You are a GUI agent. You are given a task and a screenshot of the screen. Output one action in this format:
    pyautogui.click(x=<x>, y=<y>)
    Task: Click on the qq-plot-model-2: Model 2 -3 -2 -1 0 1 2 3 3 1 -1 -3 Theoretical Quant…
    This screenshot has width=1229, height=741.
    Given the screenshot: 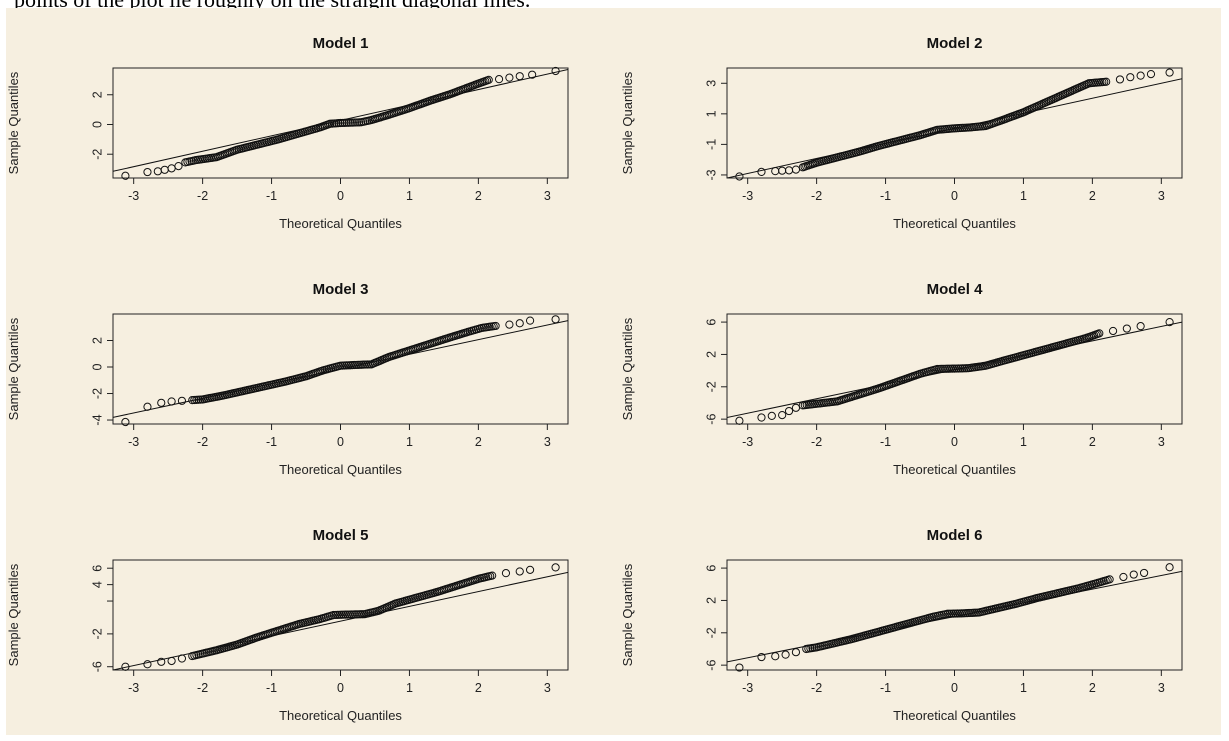 What is the action you would take?
    pyautogui.click(x=901, y=133)
    